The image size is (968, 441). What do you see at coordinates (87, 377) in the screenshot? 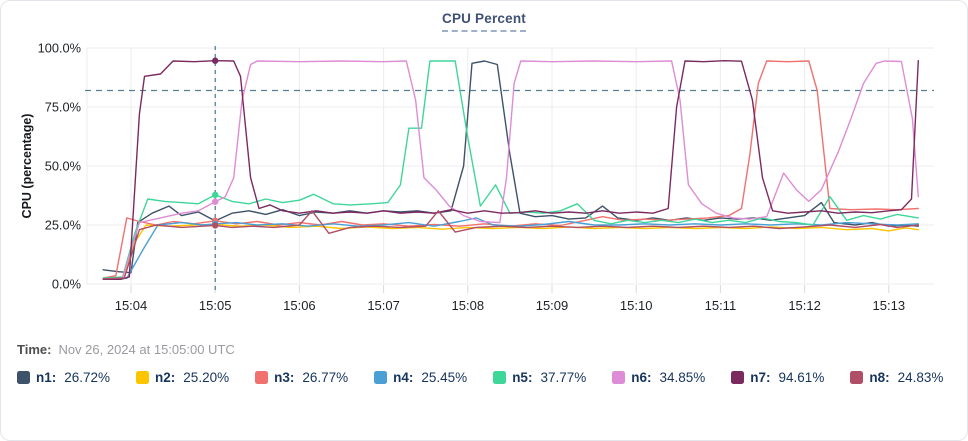
I see `legend-series-value: 26.72%` at bounding box center [87, 377].